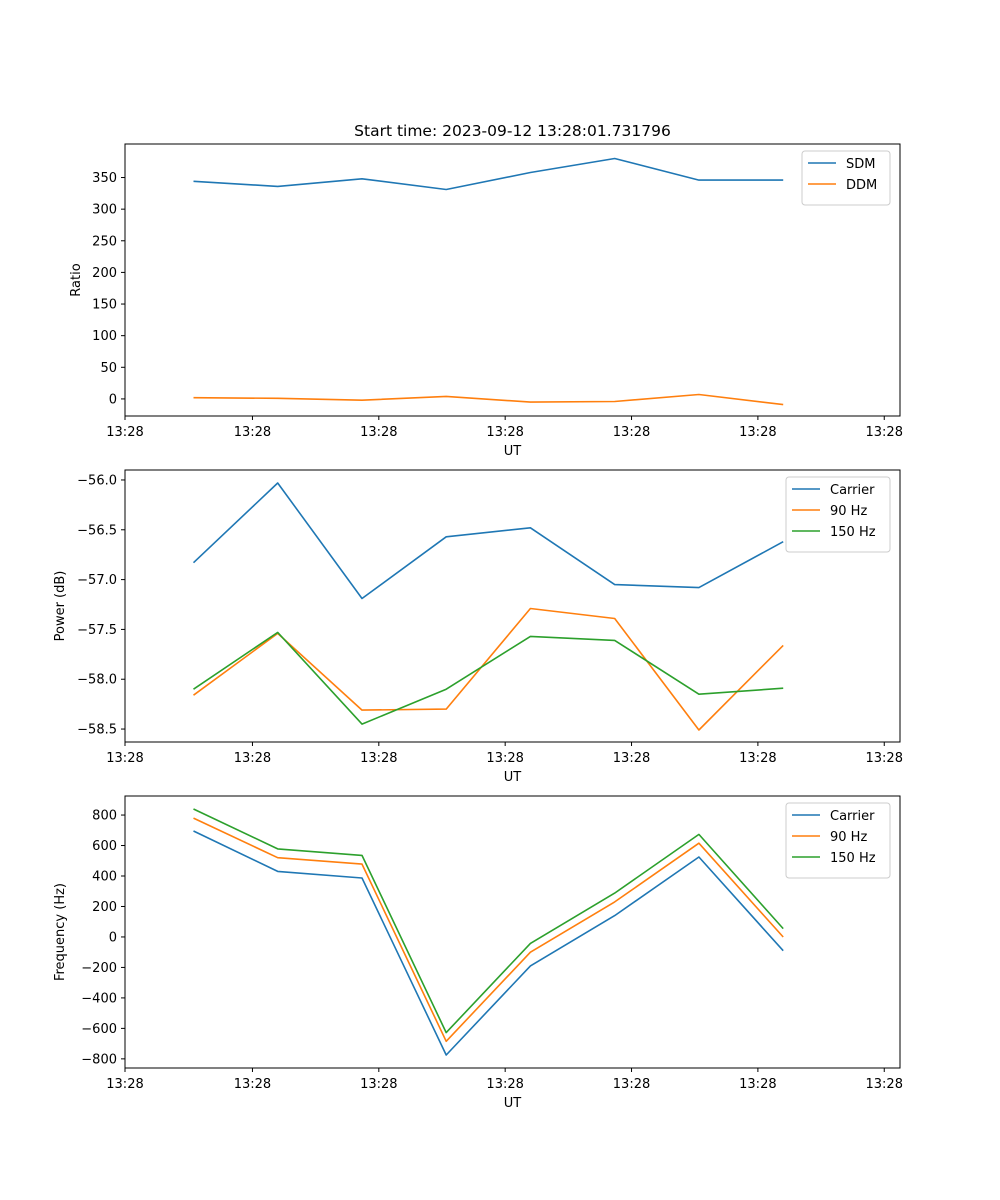  Describe the element at coordinates (104, 877) in the screenshot. I see `y-tick-label: 400` at that location.